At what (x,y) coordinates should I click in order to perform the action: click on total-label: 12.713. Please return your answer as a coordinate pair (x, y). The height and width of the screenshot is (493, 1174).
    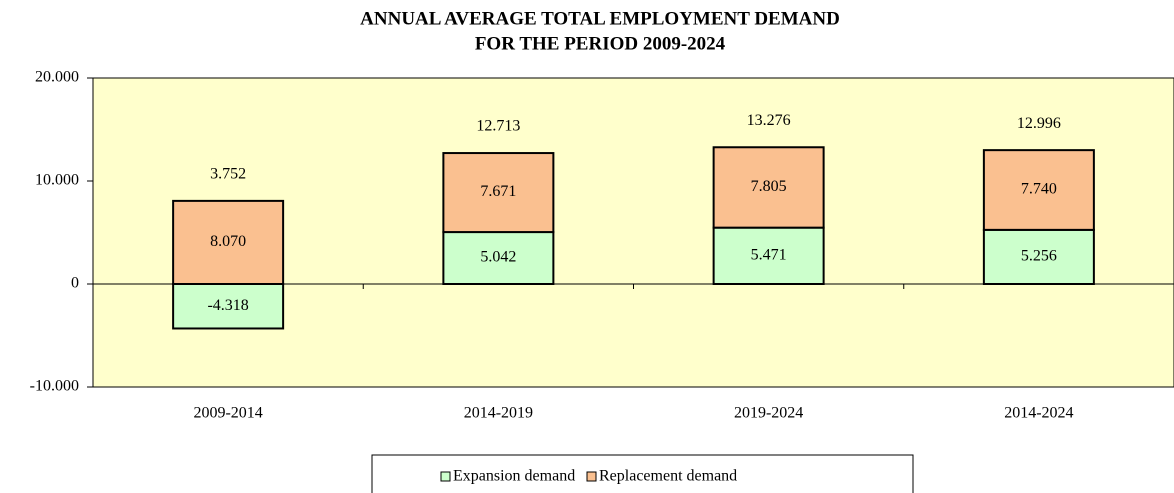
    Looking at the image, I should click on (498, 126).